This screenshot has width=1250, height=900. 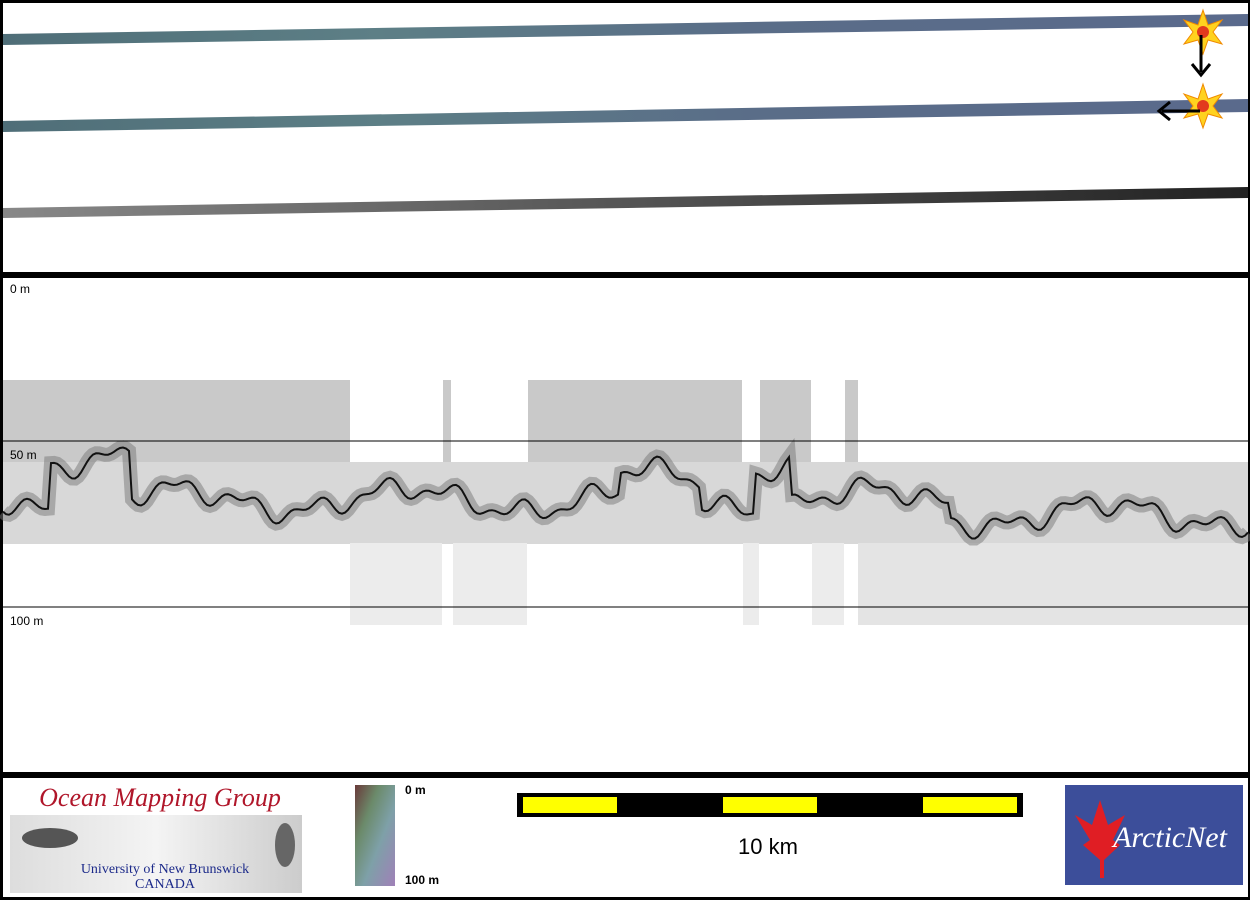 I want to click on logo-country: CANADA, so click(x=165, y=884).